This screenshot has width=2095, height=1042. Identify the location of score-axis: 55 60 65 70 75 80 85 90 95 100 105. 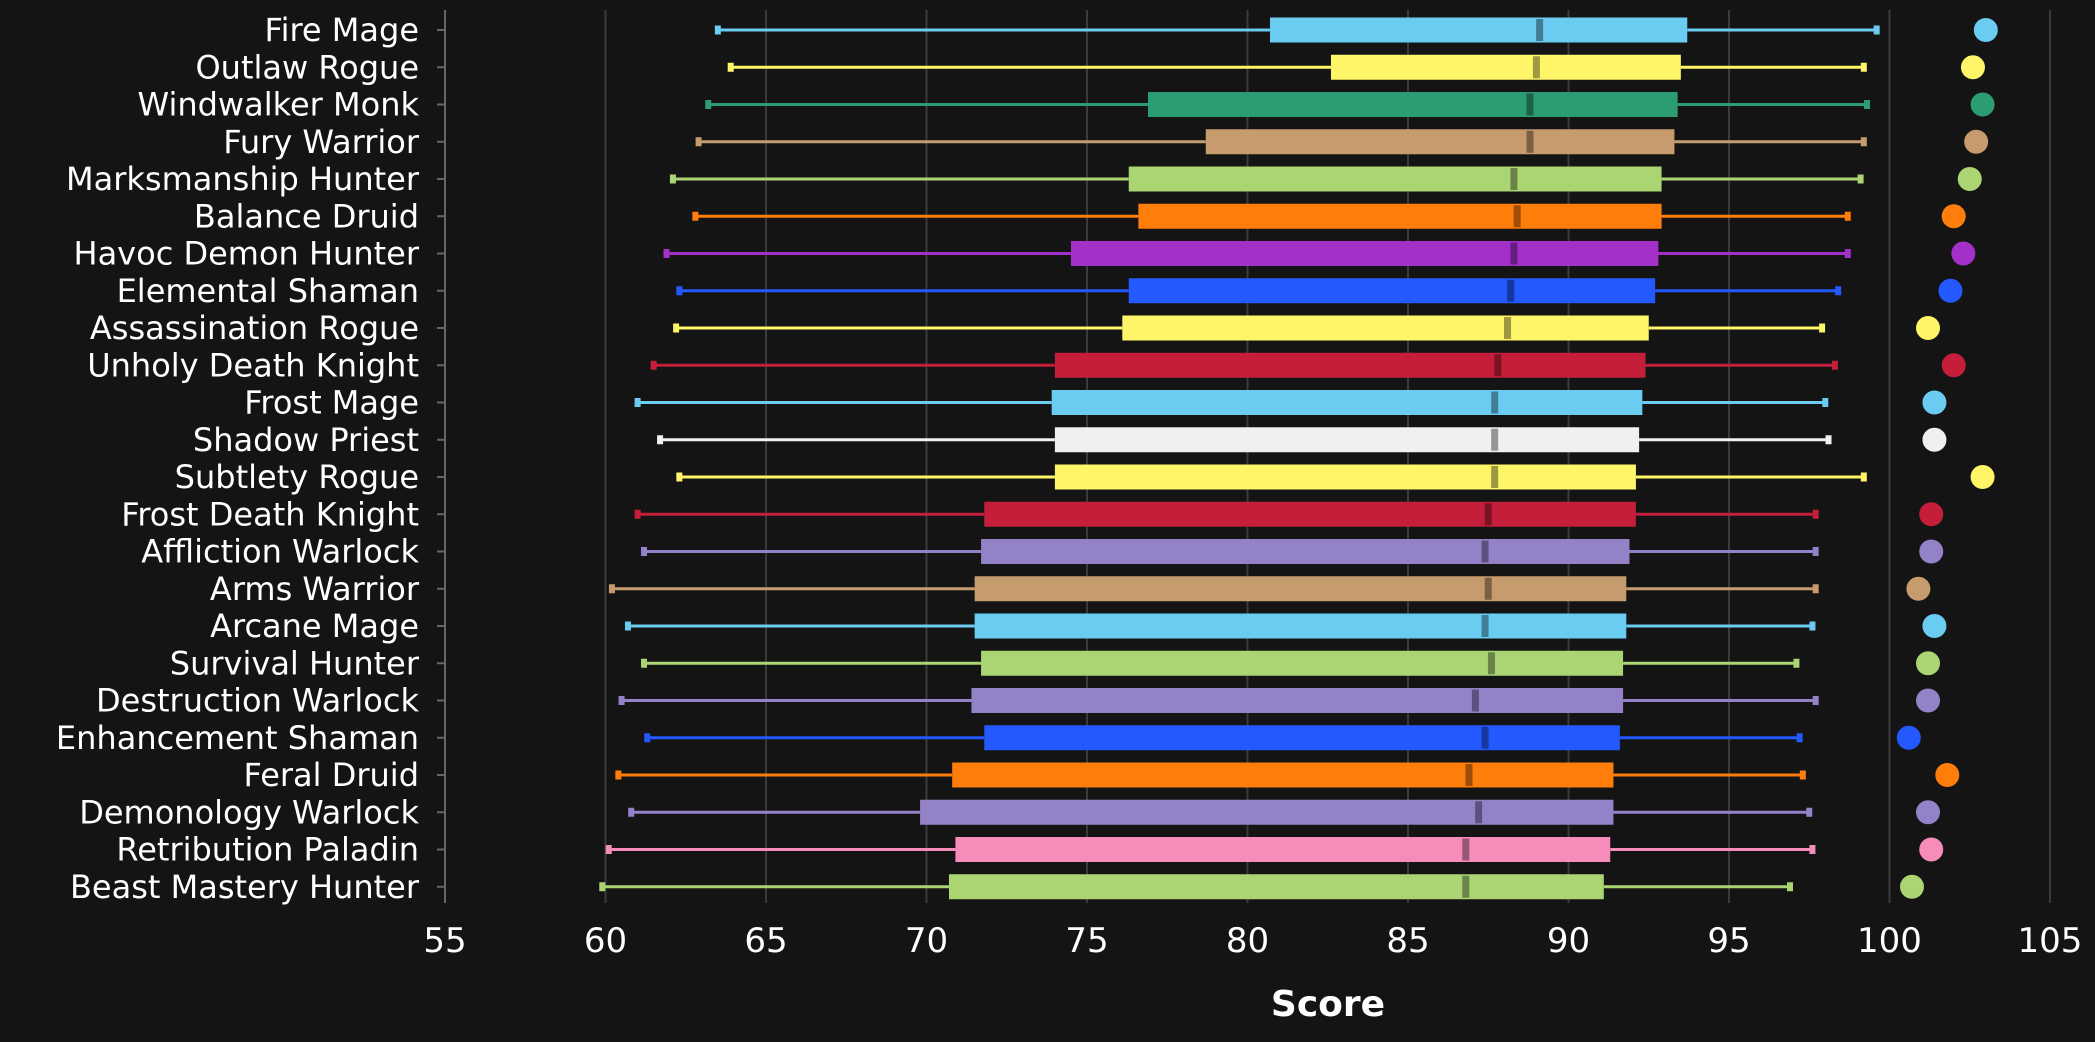
(1252, 941).